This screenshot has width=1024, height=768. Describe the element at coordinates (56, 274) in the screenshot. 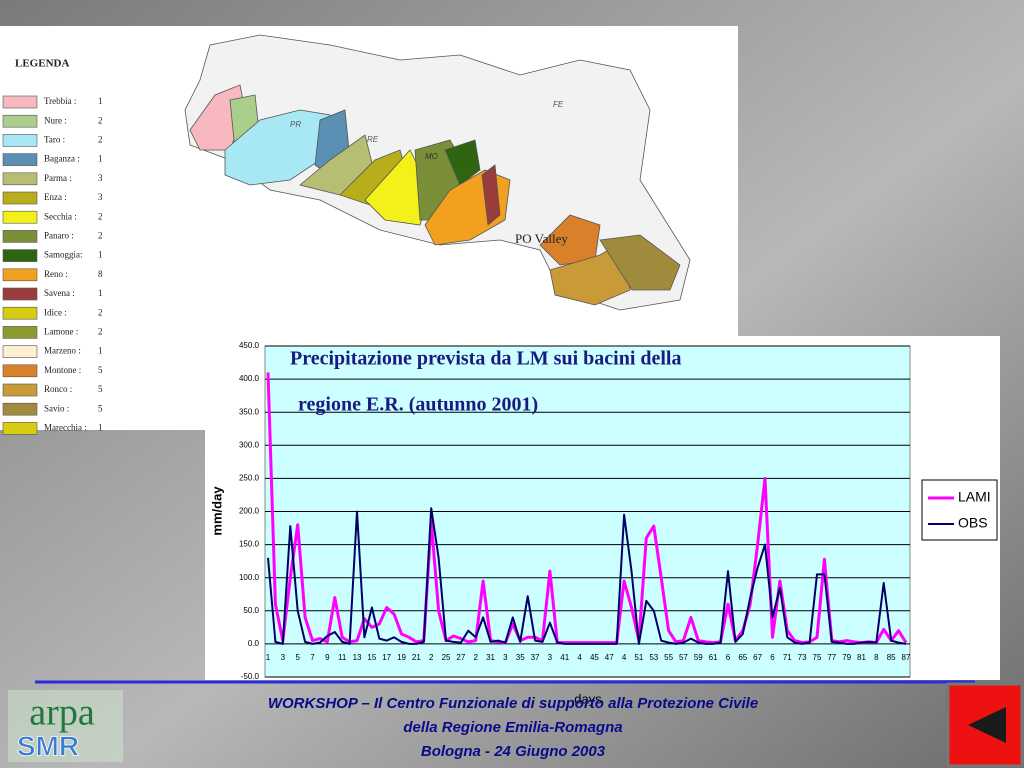

I see `legend-label: Reno :` at that location.